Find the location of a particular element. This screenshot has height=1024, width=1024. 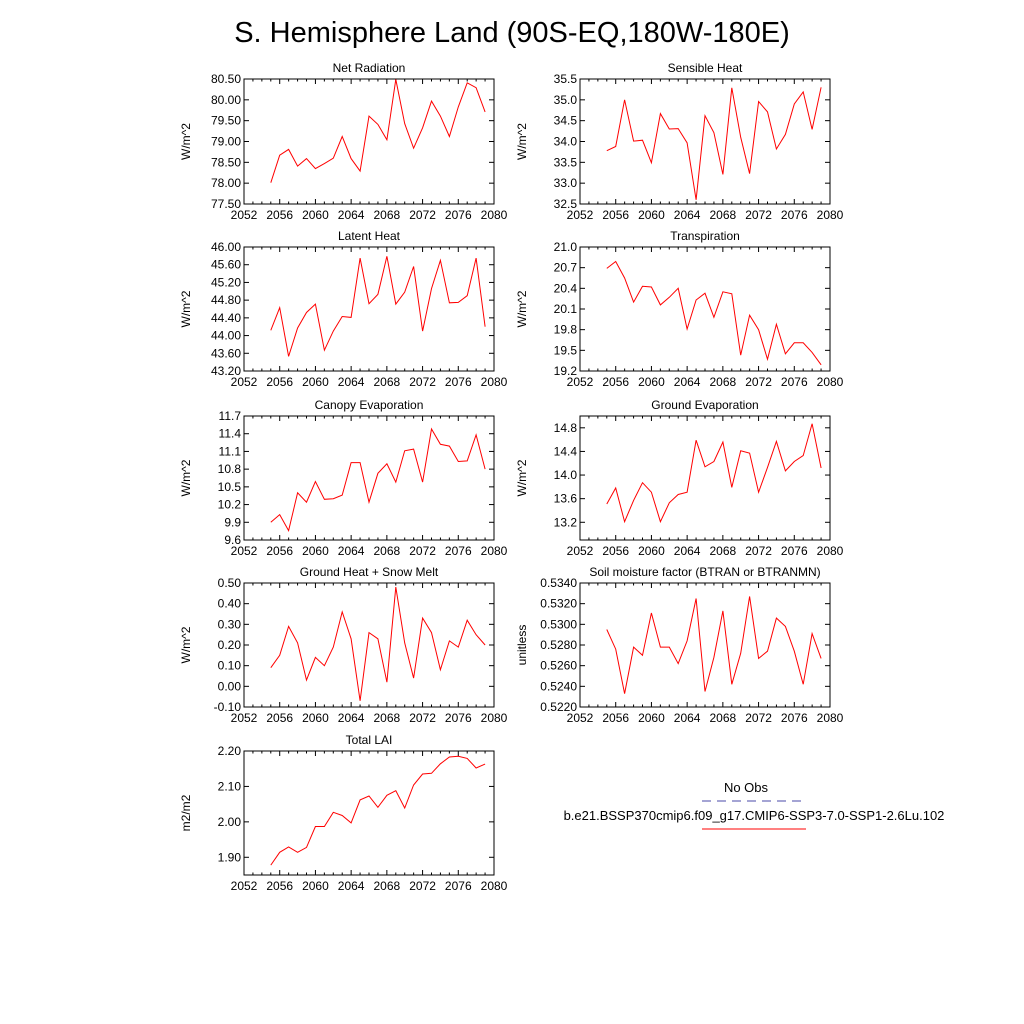

y-tick-label: 46.00 is located at coordinates (226, 247).